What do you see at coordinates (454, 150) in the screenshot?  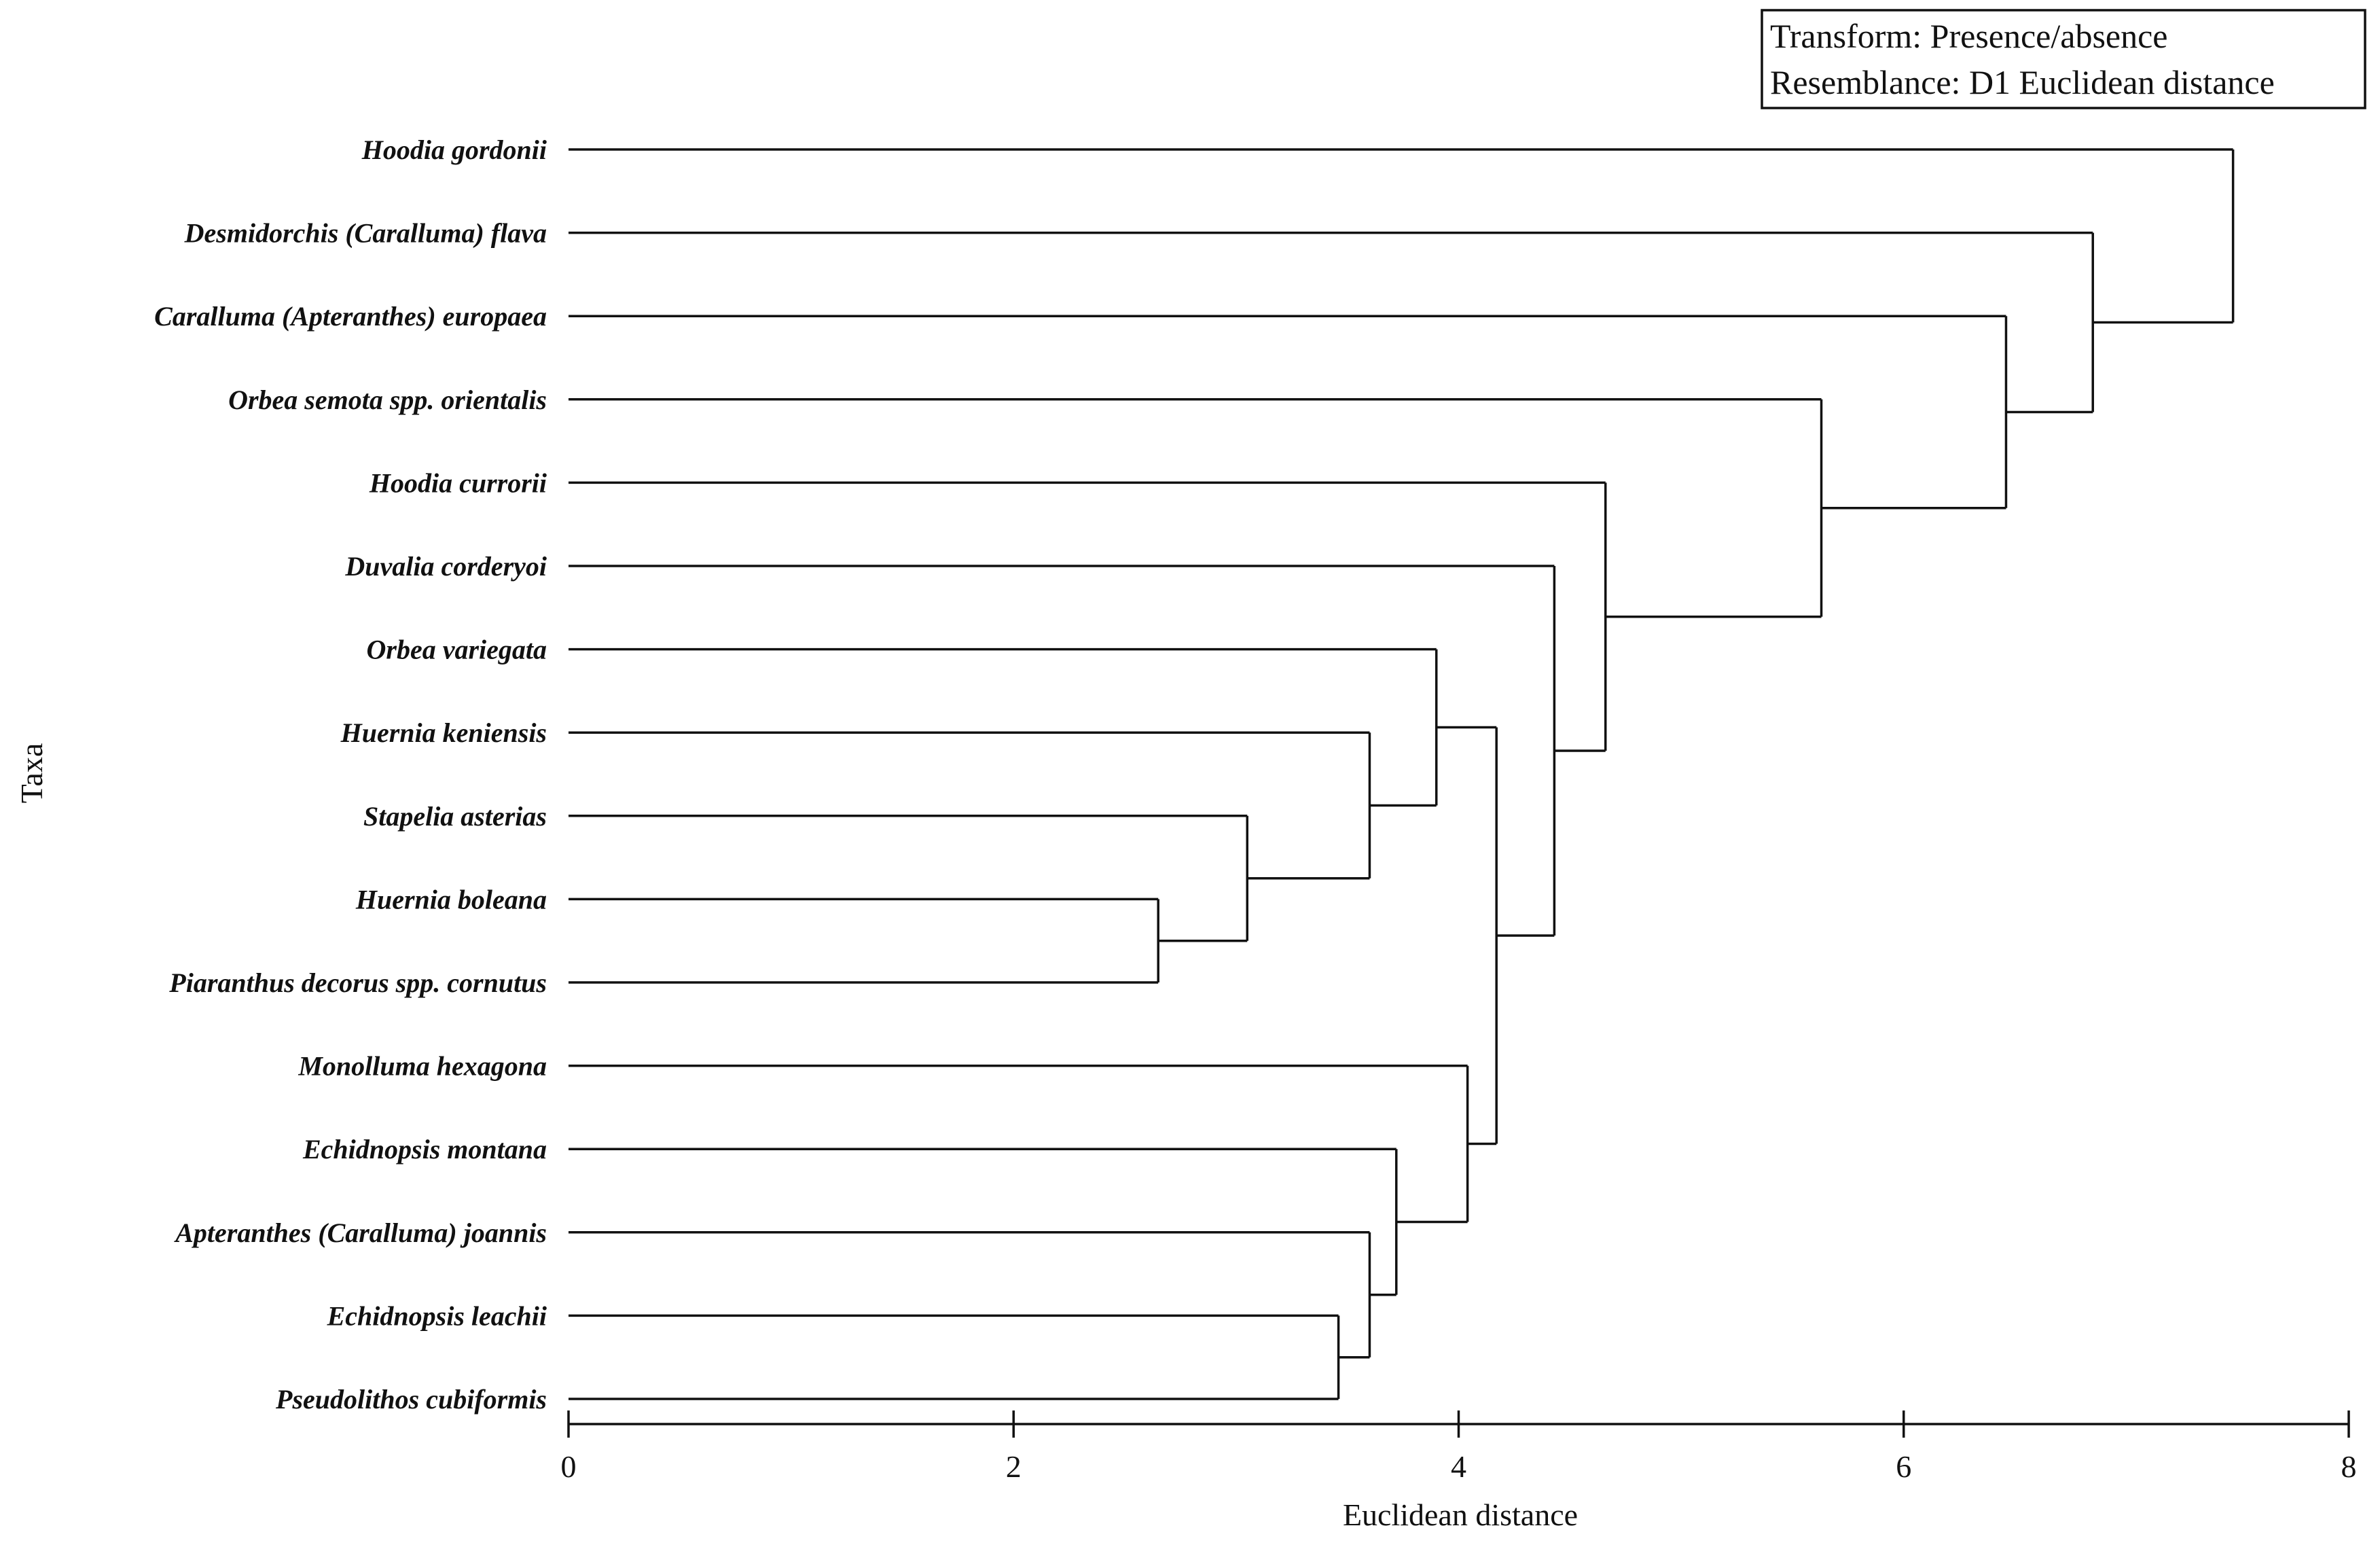 I see `taxon-label: Hoodia gordonii` at bounding box center [454, 150].